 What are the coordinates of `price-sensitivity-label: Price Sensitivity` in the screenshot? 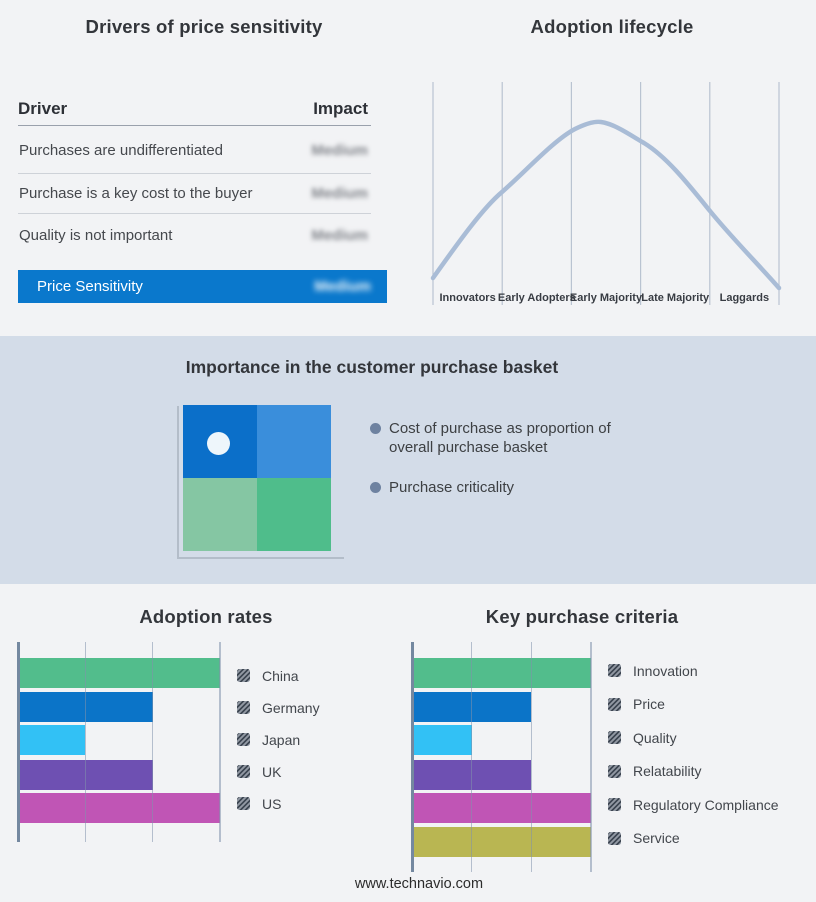 It's located at (90, 286).